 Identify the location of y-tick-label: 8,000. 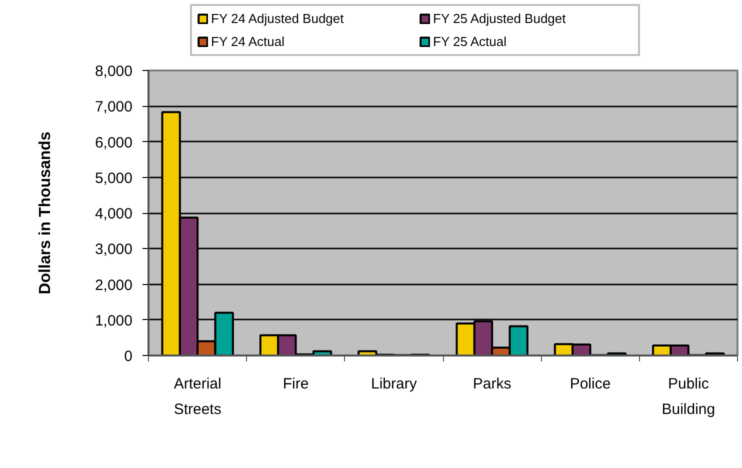
(113, 71).